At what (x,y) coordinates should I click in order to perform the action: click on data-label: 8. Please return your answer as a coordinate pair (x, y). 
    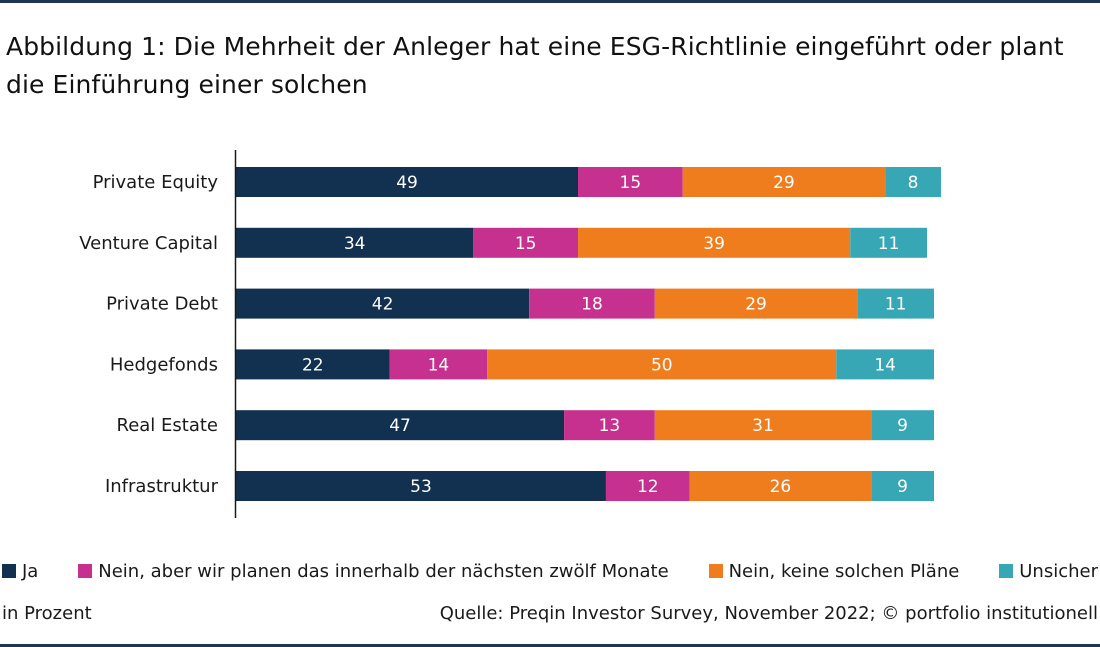
    Looking at the image, I should click on (913, 183).